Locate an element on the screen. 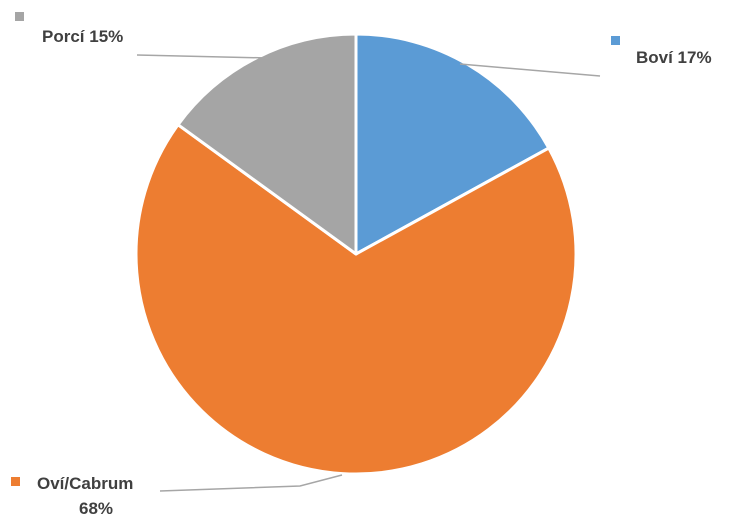 The height and width of the screenshot is (519, 732). data-label-porci: Porcí 15% is located at coordinates (142, 35).